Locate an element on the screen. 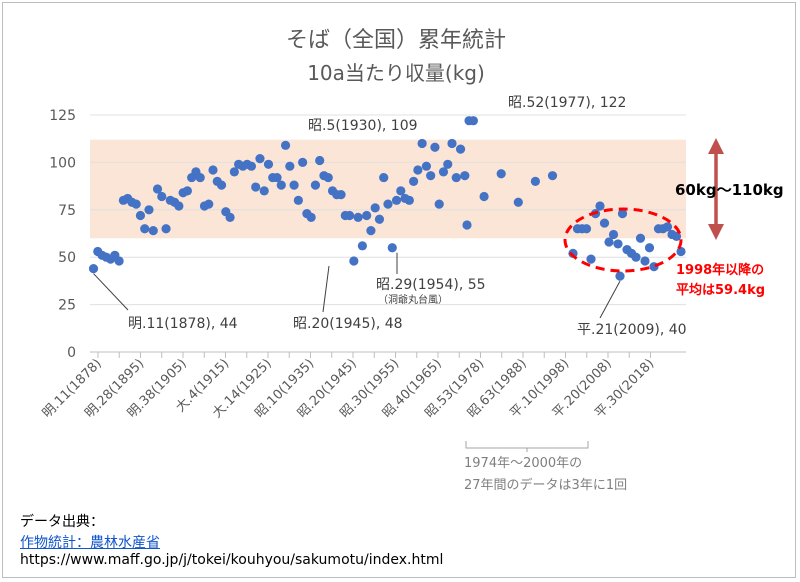  y-tick-label: 25 is located at coordinates (67, 306).